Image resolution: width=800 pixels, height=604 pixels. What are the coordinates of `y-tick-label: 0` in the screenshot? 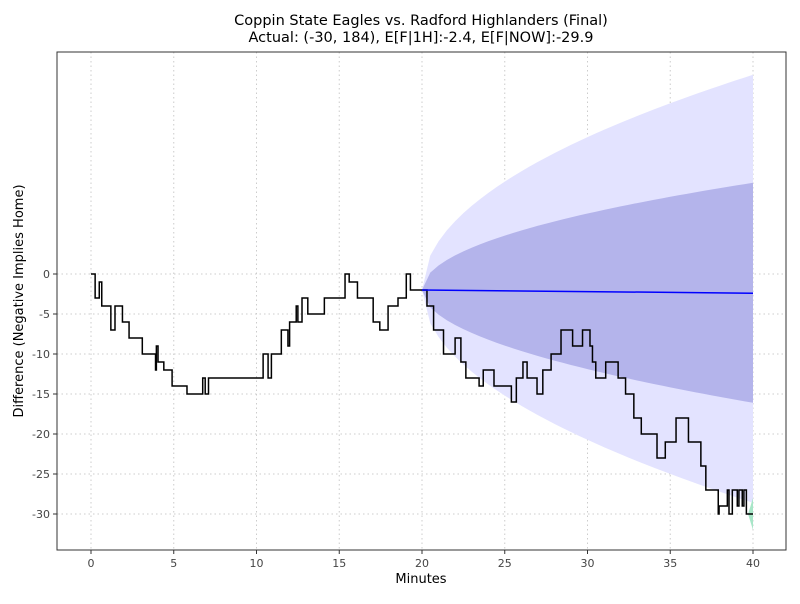 It's located at (46, 274).